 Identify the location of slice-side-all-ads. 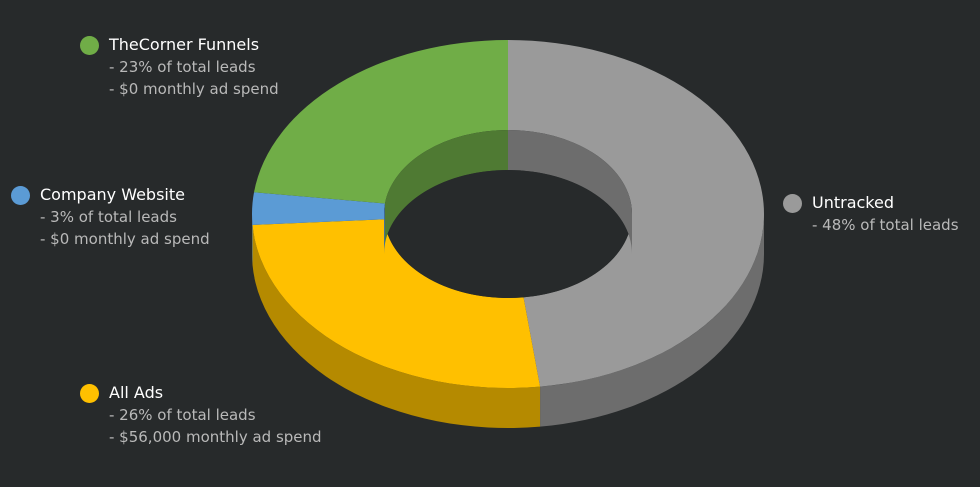
(396, 326).